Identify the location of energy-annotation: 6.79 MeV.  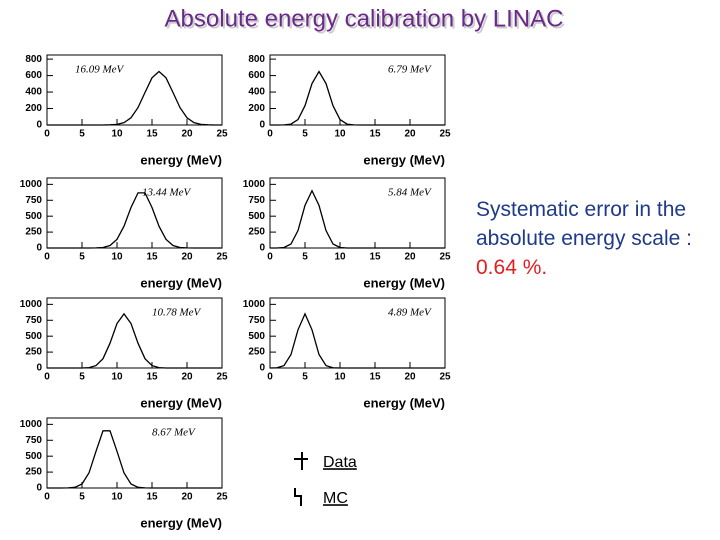
(410, 70).